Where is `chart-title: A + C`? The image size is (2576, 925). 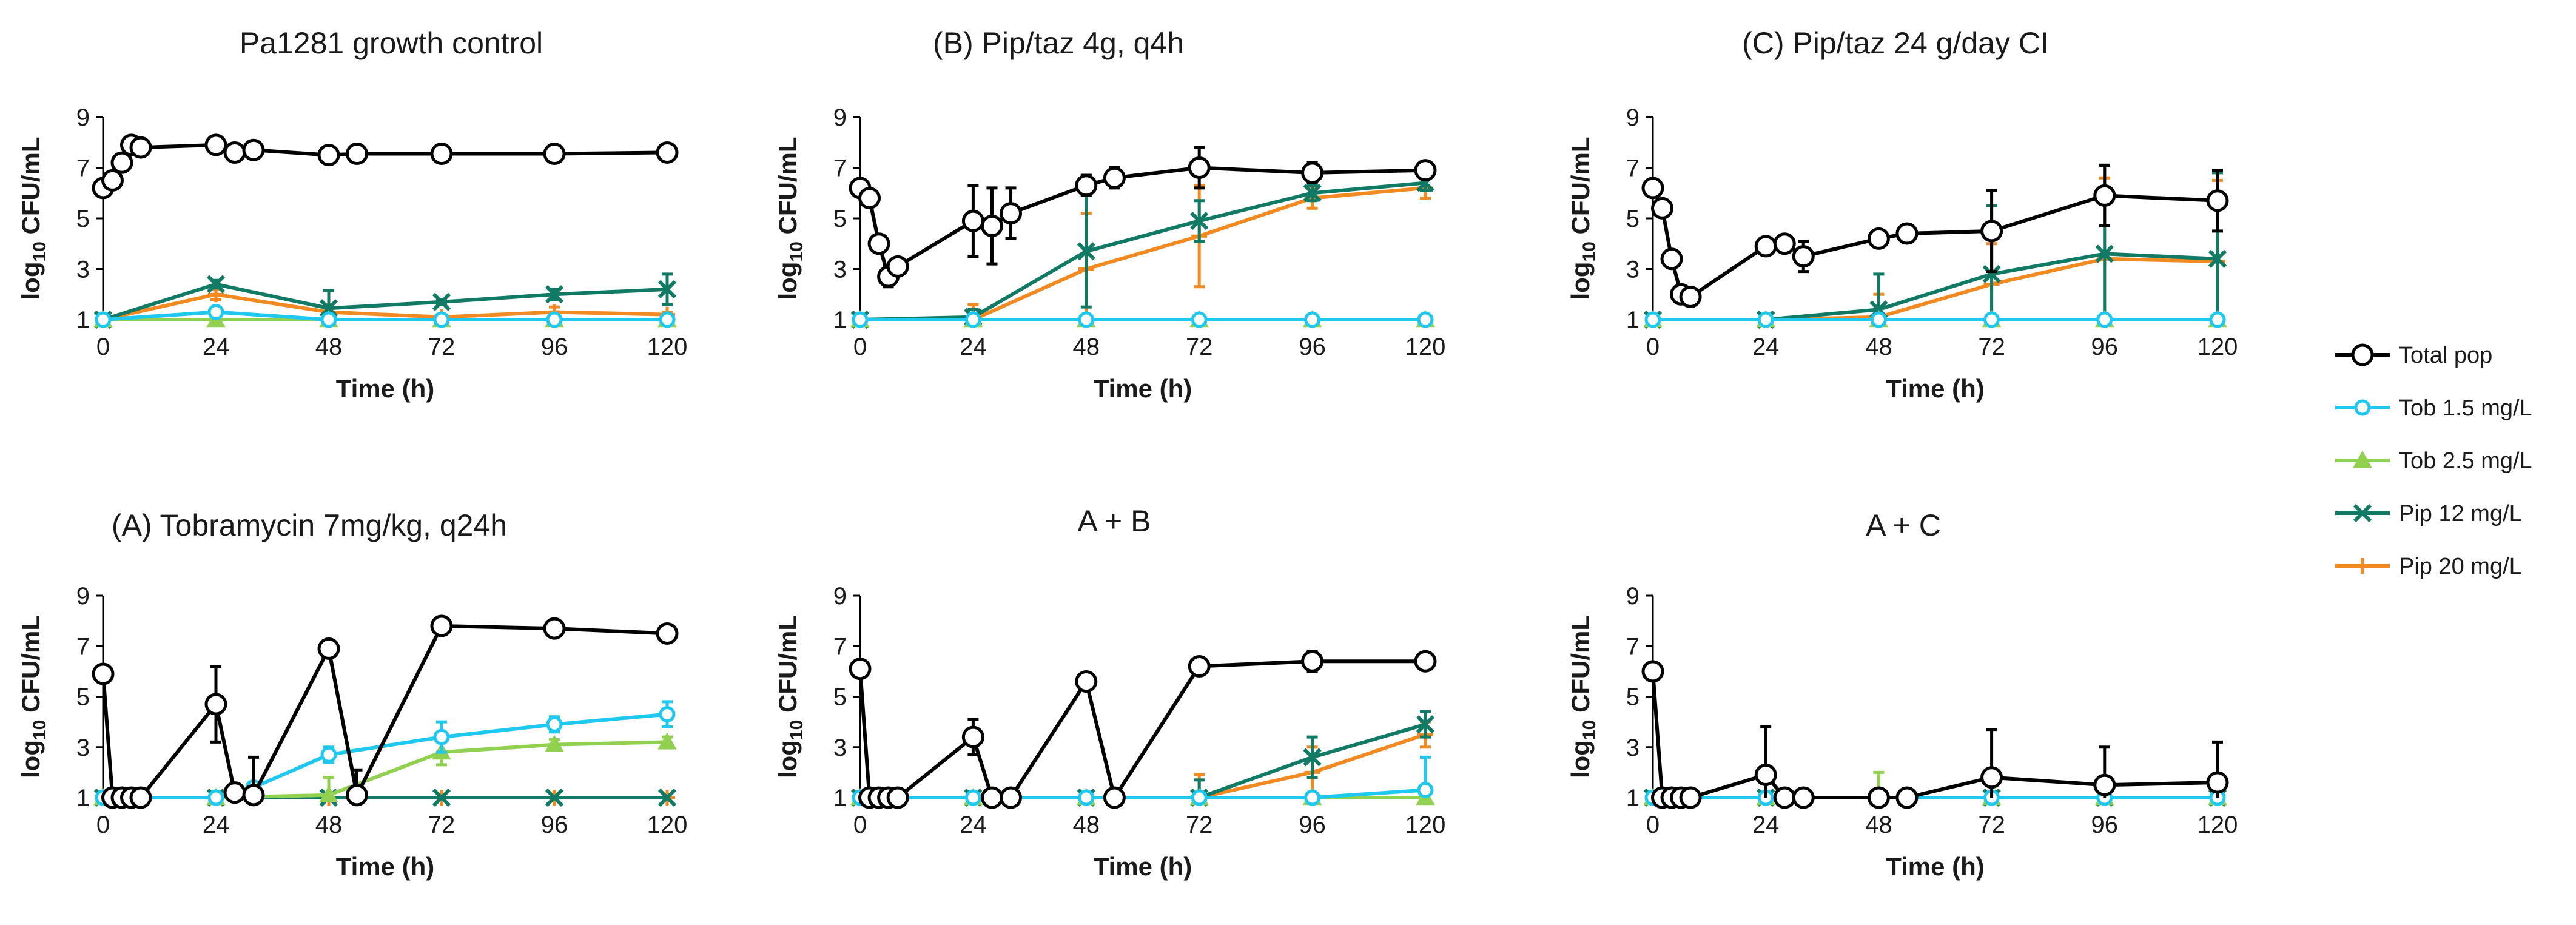
chart-title: A + C is located at coordinates (1903, 525).